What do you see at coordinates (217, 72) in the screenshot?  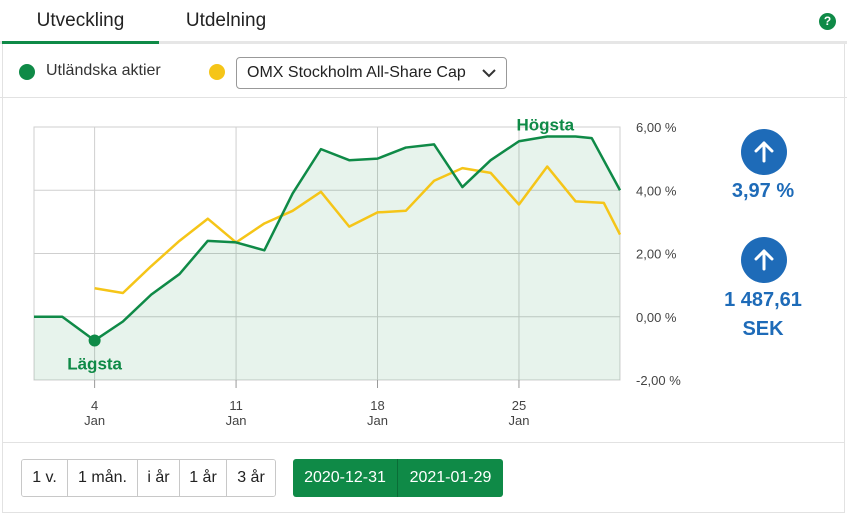 I see `compare-color-dot` at bounding box center [217, 72].